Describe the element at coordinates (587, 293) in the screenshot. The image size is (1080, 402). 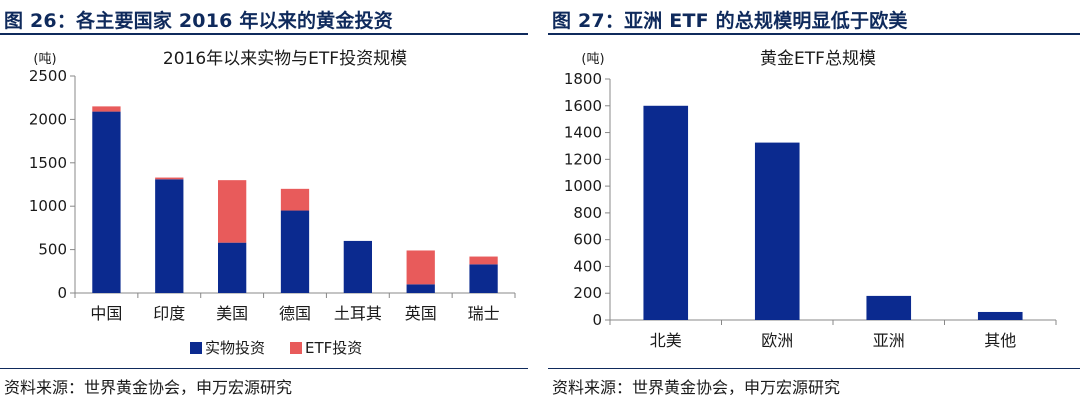
I see `y-tick-label: 200` at that location.